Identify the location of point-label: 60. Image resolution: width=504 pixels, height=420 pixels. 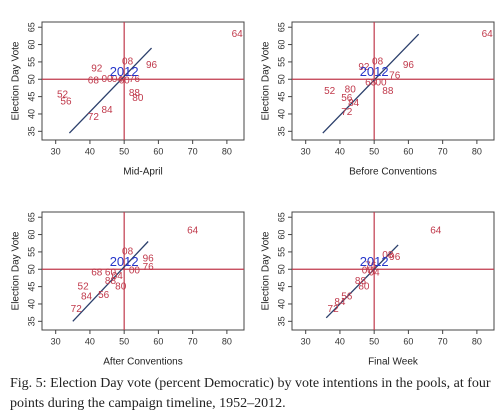
(125, 81).